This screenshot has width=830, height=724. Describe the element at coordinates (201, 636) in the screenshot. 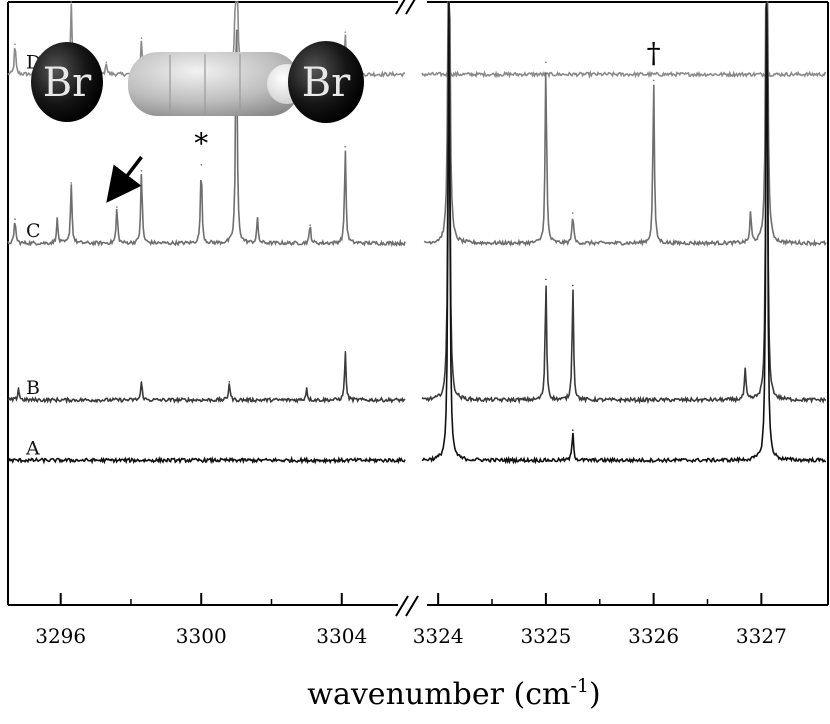

I see `x-tick-label: 3300` at that location.